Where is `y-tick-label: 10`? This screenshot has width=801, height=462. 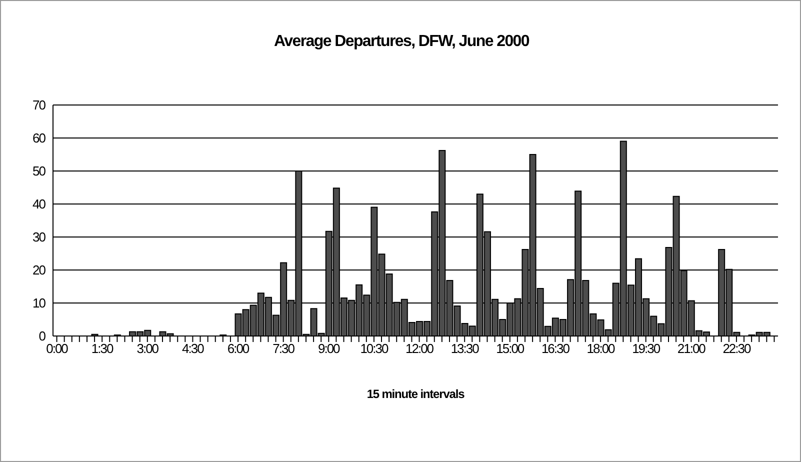
y-tick-label: 10 is located at coordinates (39, 303).